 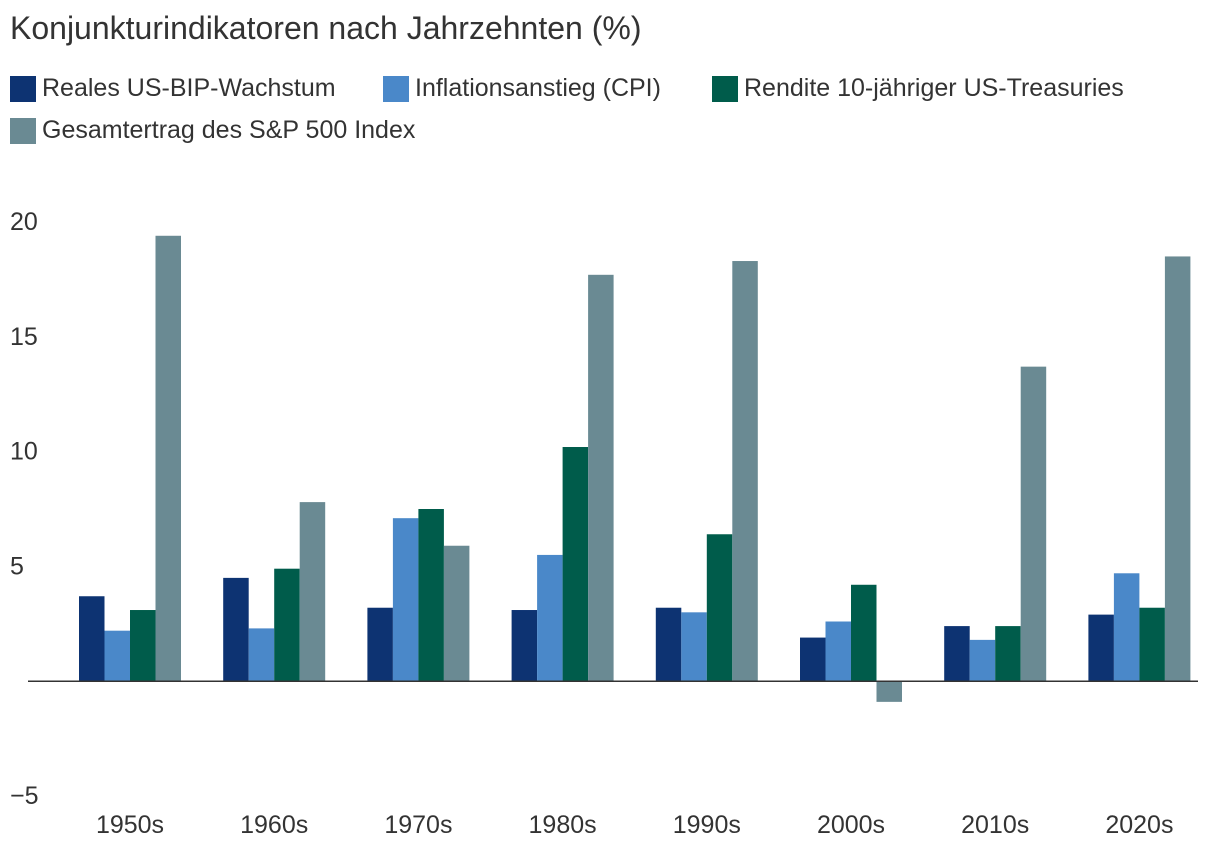 I want to click on bar-sp500-1990s, so click(x=745, y=471).